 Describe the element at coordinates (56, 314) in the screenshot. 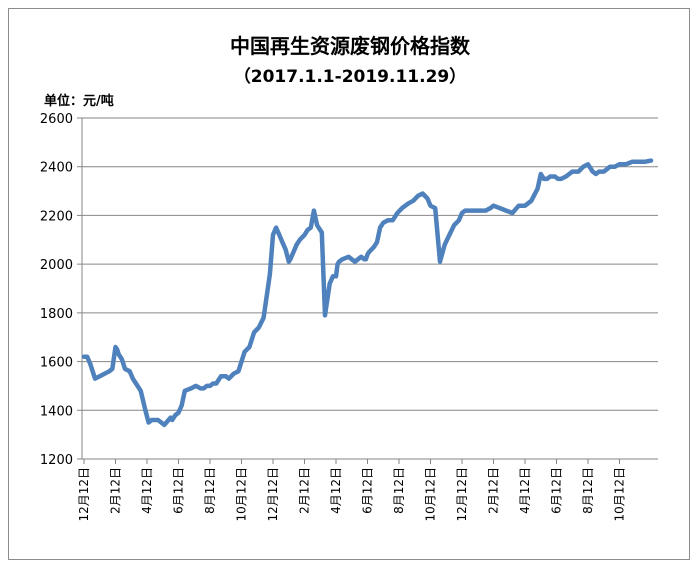

I see `y-tick-label: 1800` at that location.